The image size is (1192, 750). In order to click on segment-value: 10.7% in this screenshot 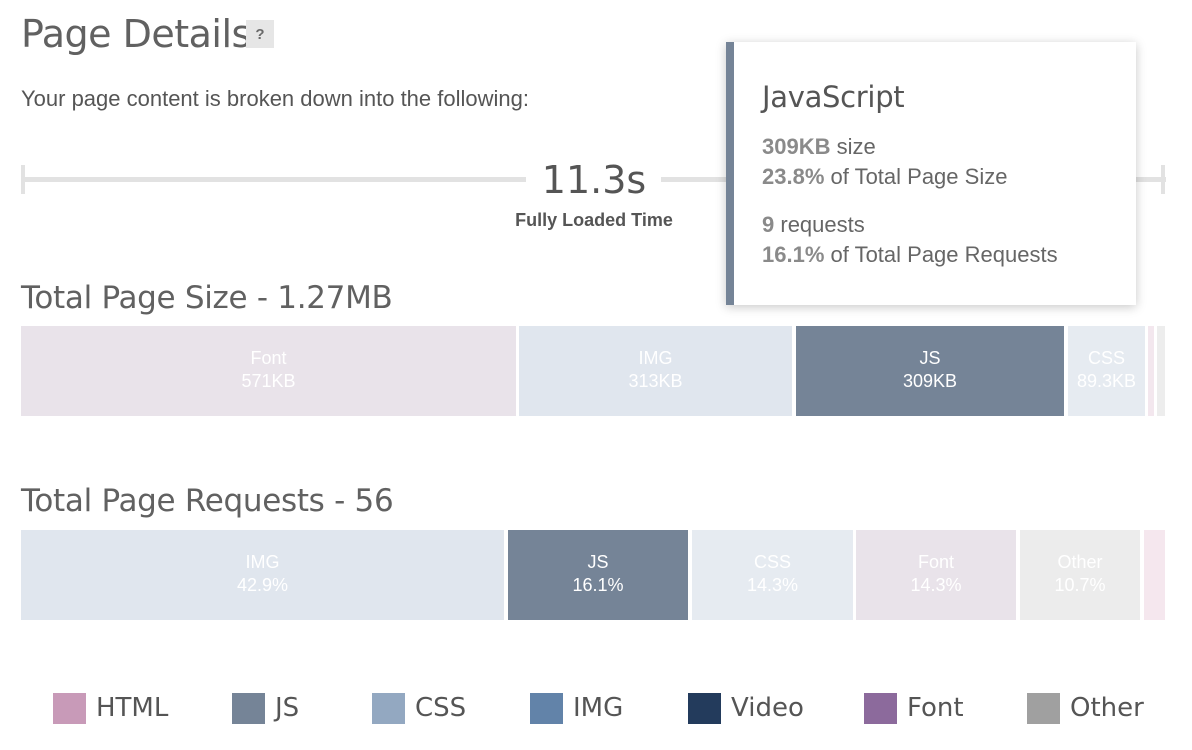, I will do `click(1080, 585)`.